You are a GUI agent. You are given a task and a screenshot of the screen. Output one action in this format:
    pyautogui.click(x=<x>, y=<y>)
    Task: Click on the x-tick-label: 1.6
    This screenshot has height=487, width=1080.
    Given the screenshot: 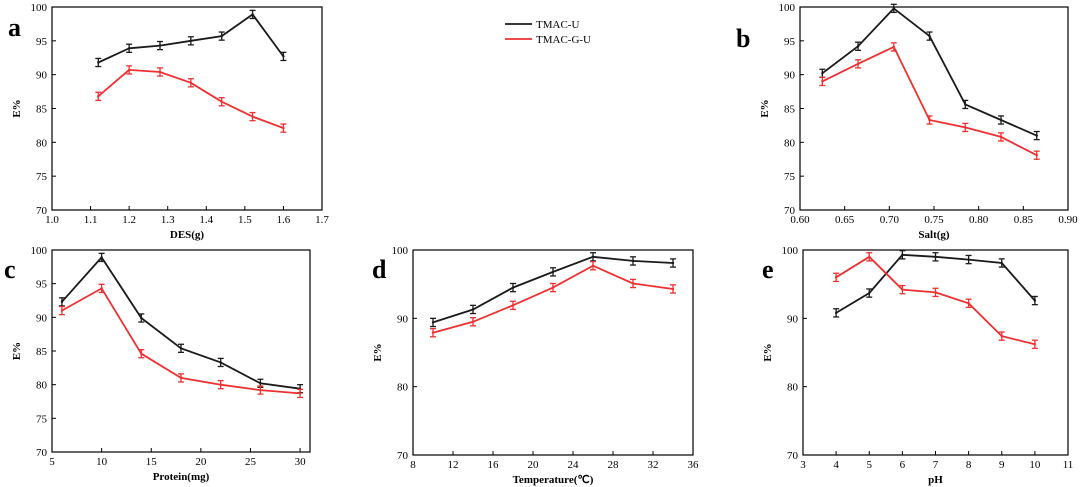 What is the action you would take?
    pyautogui.click(x=284, y=220)
    